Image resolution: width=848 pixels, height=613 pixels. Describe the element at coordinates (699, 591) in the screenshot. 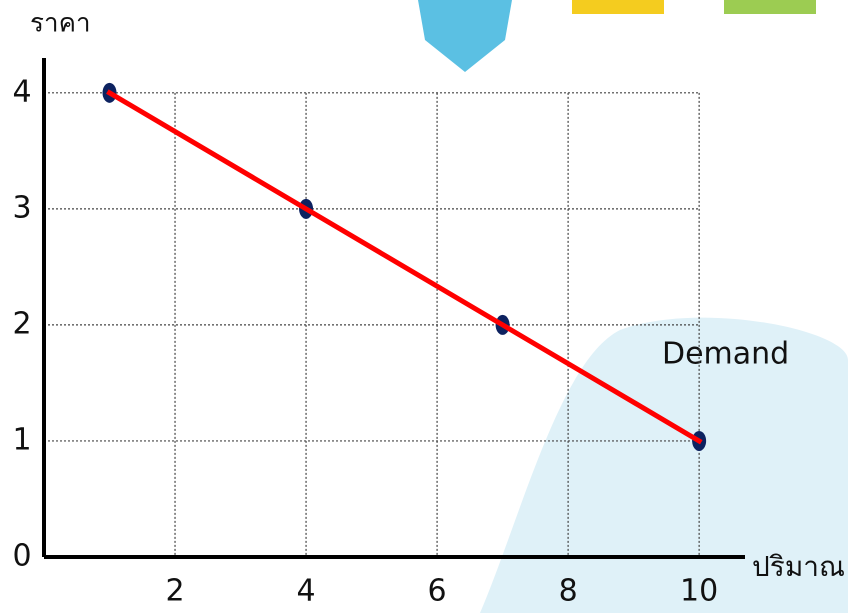

I see `x-tick-label: 10` at that location.